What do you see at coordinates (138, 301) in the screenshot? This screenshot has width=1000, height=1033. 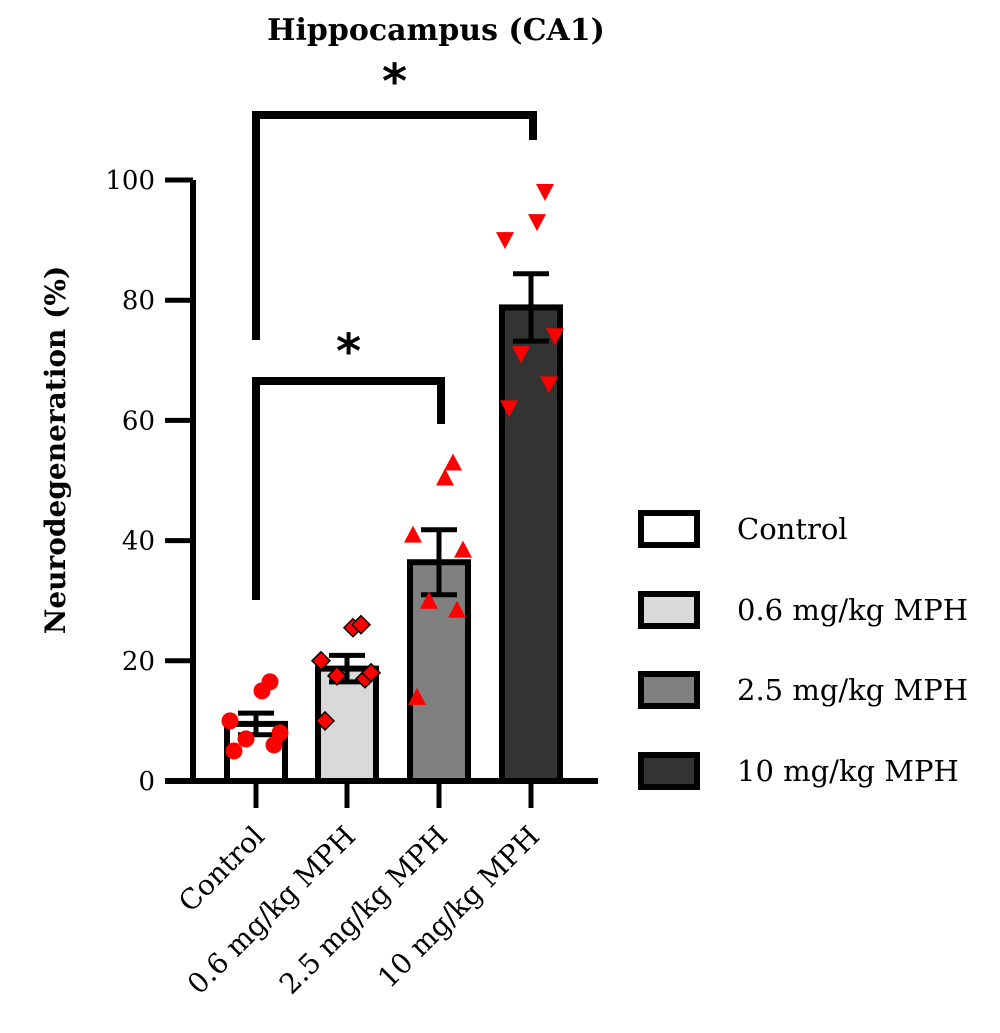 I see `y-tick-label: 80` at bounding box center [138, 301].